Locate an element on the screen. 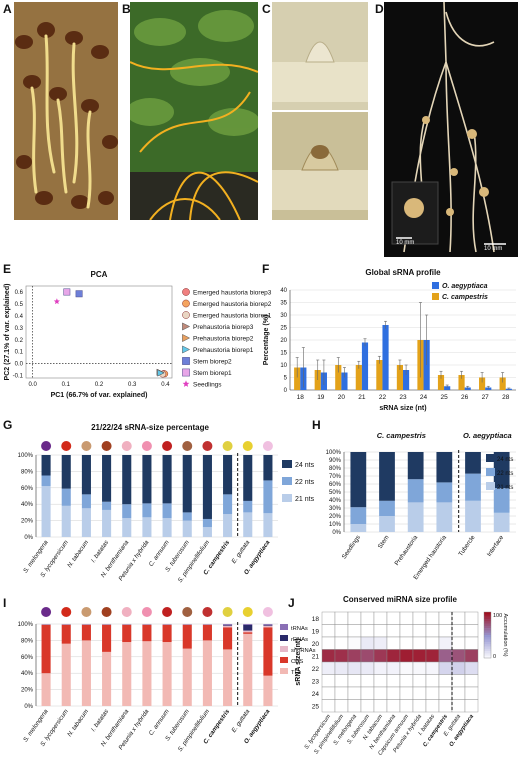 Image resolution: width=520 pixels, height=780 pixels. srna-y-tick: 0 is located at coordinates (286, 391).